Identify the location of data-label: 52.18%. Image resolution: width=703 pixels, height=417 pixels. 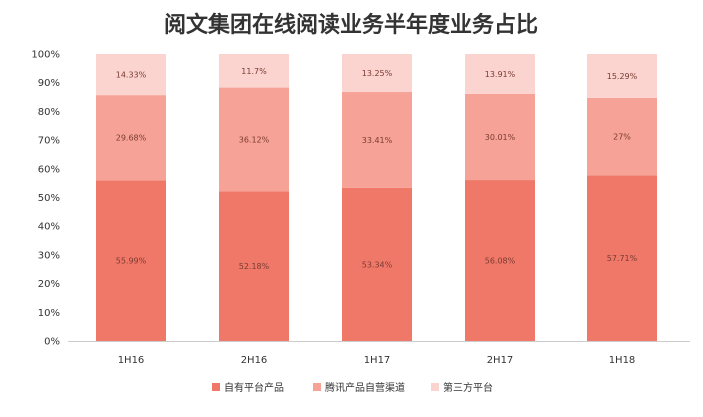
(254, 266).